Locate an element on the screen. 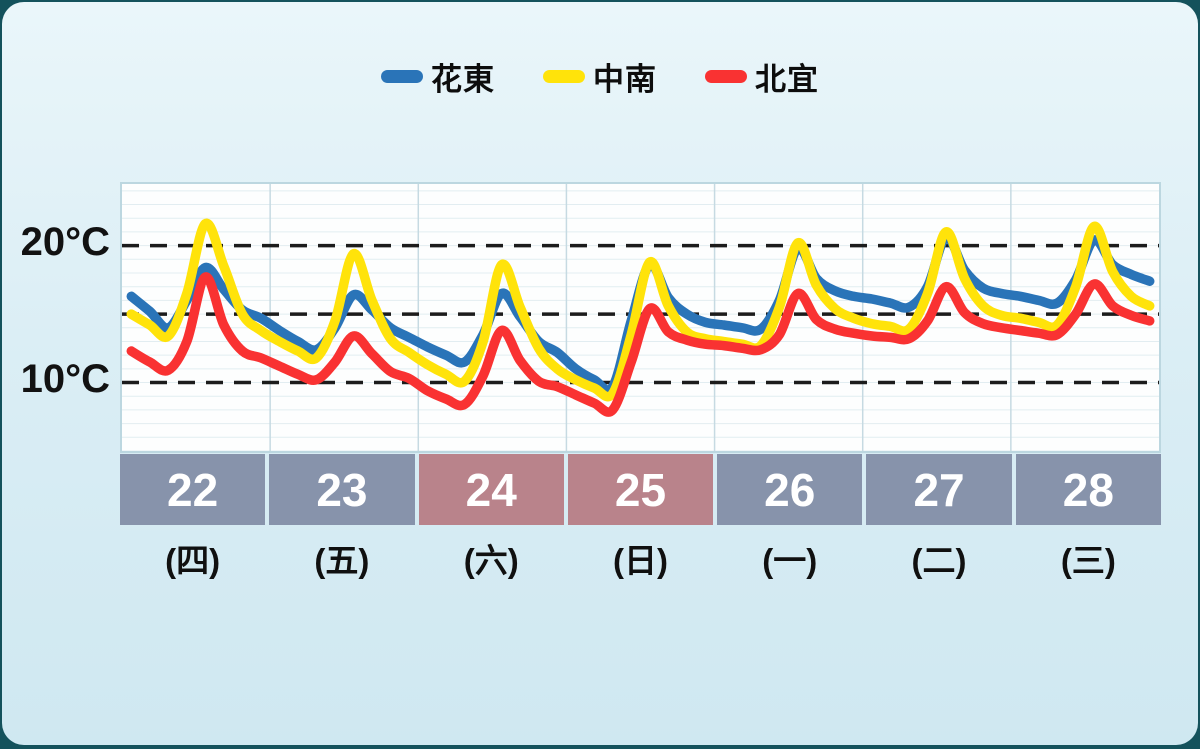 The width and height of the screenshot is (1200, 749). zhongnan-line-swatch-icon is located at coordinates (564, 76).